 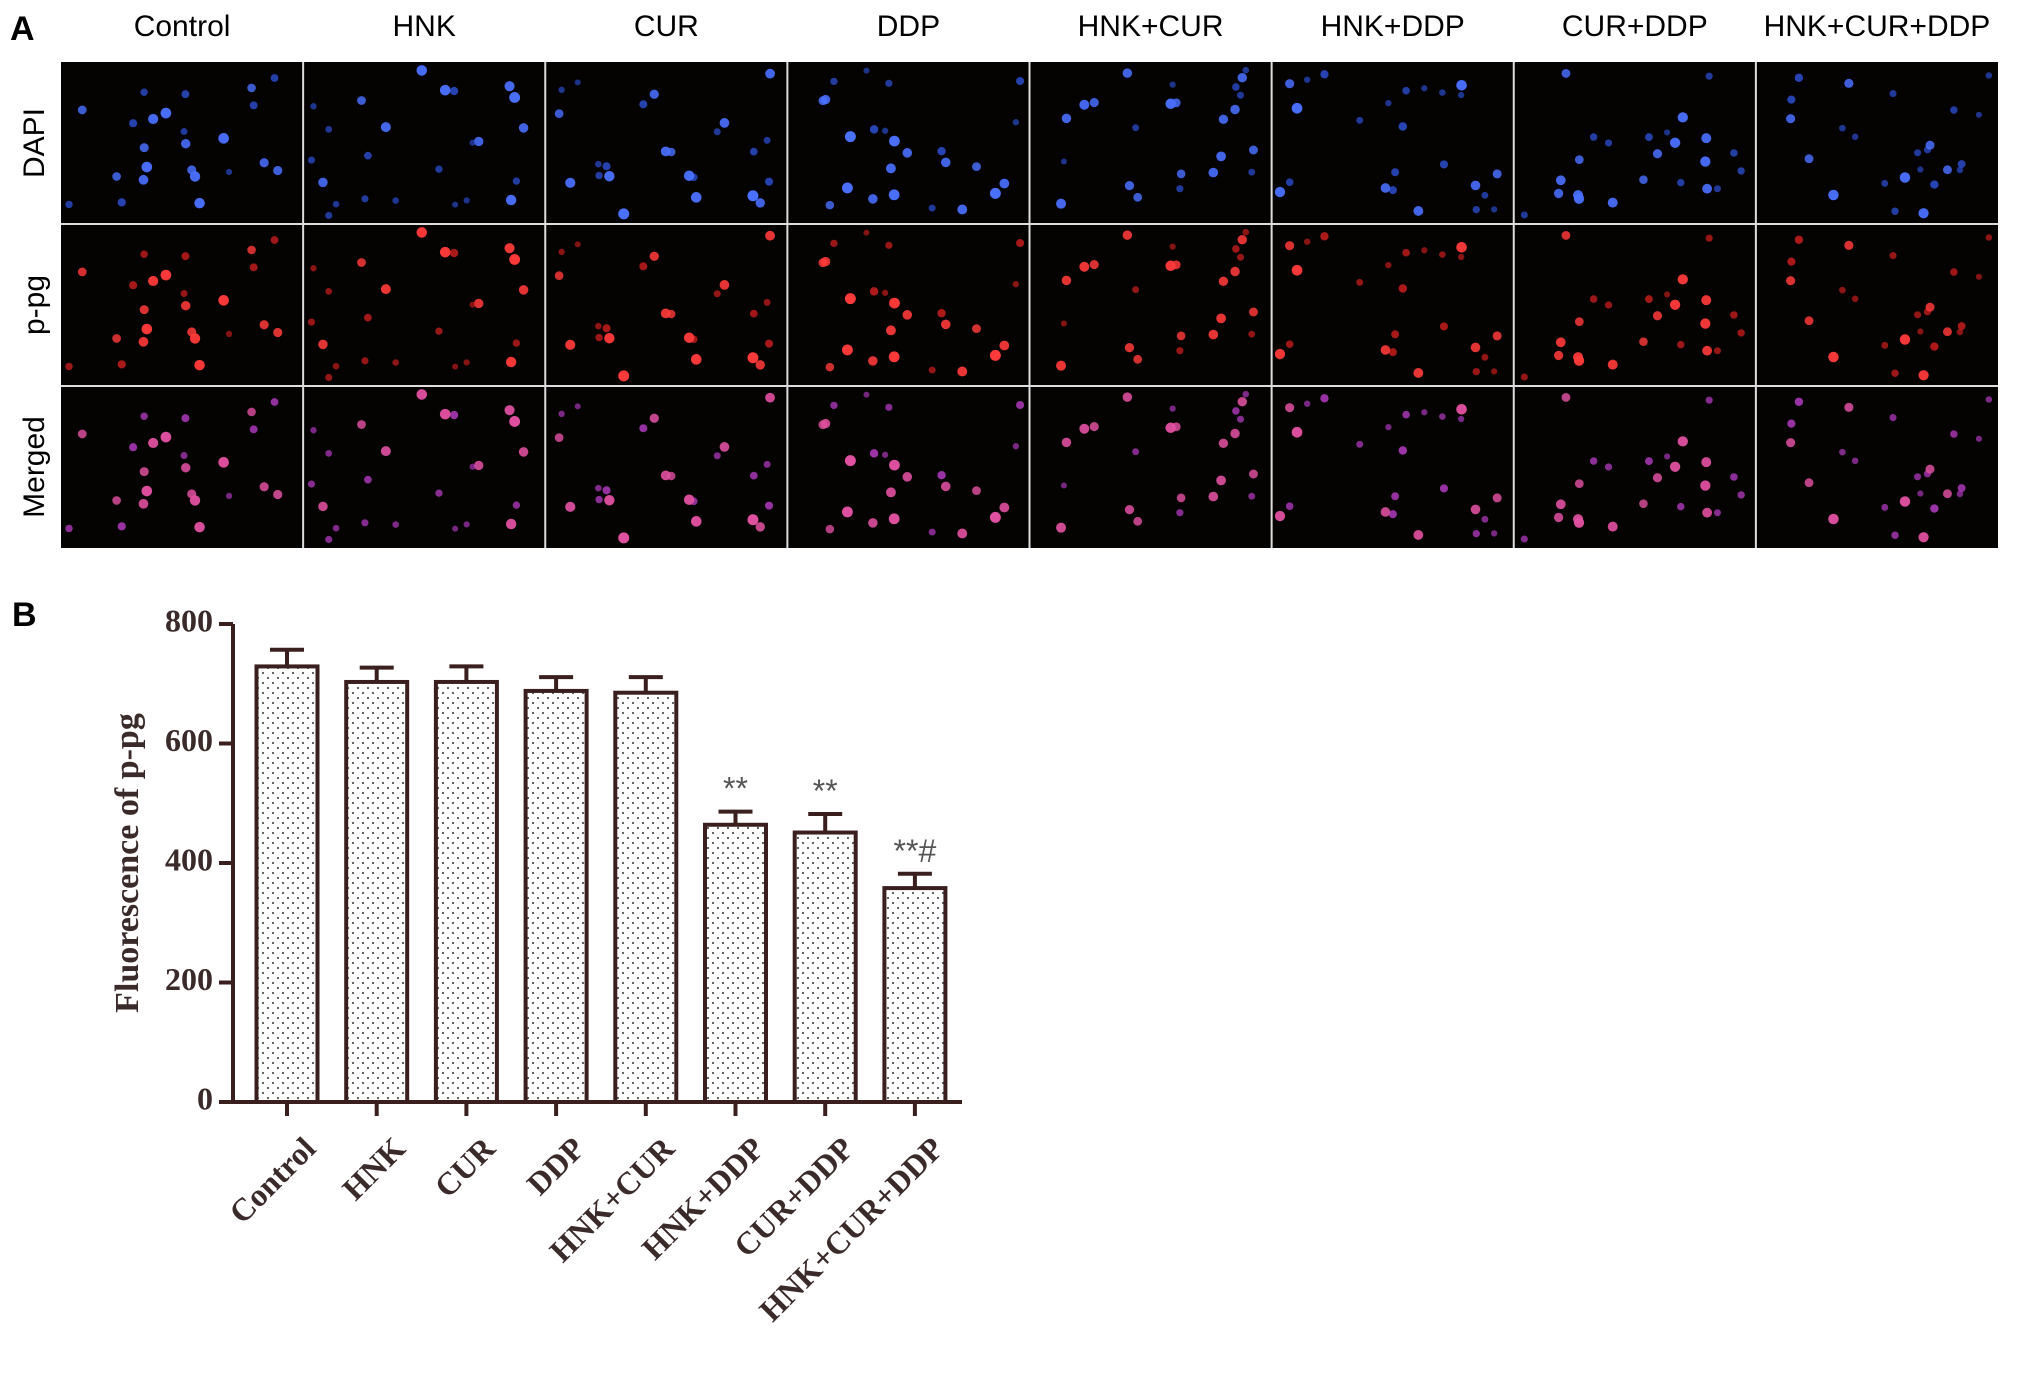 I want to click on y-tick-label: 800, so click(x=189, y=620).